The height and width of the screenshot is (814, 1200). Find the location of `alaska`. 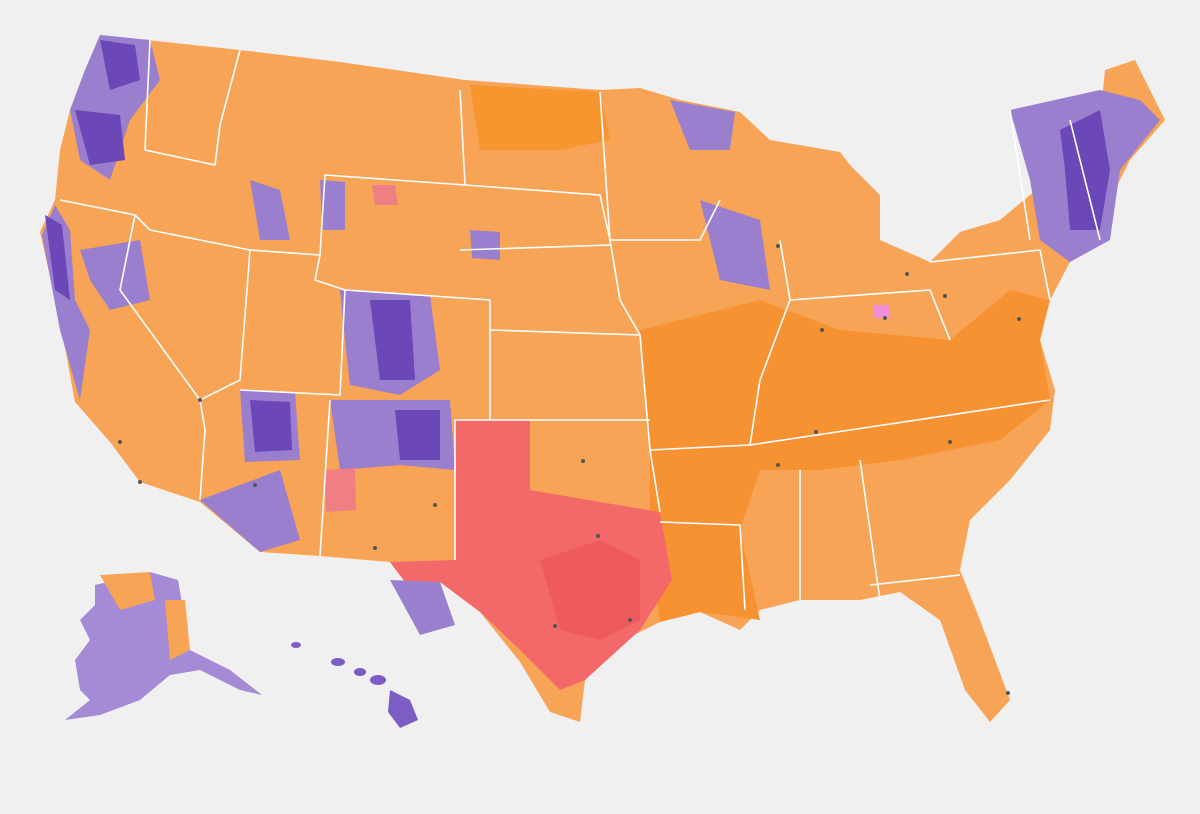

alaska is located at coordinates (163, 646).